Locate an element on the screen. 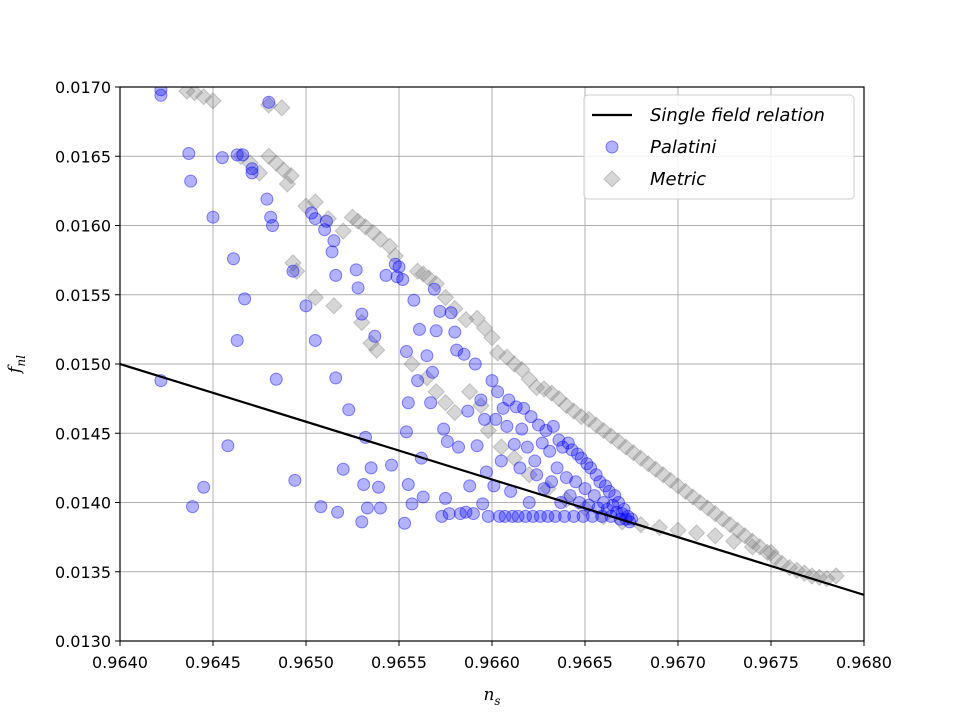  y-tick-label: 0.0130 is located at coordinates (83, 641).